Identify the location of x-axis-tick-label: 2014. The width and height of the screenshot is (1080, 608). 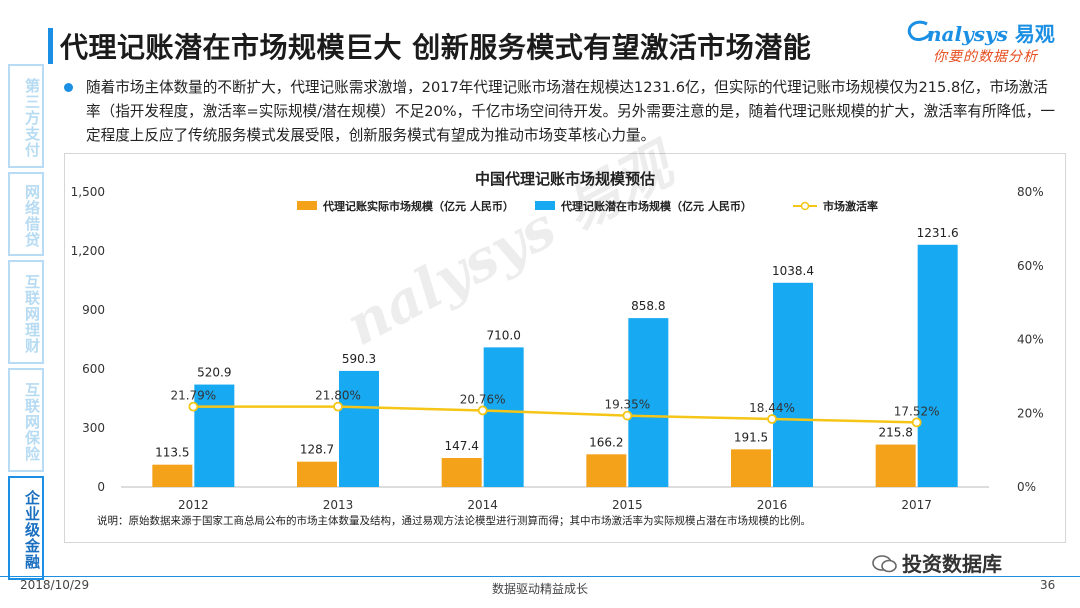
(482, 505).